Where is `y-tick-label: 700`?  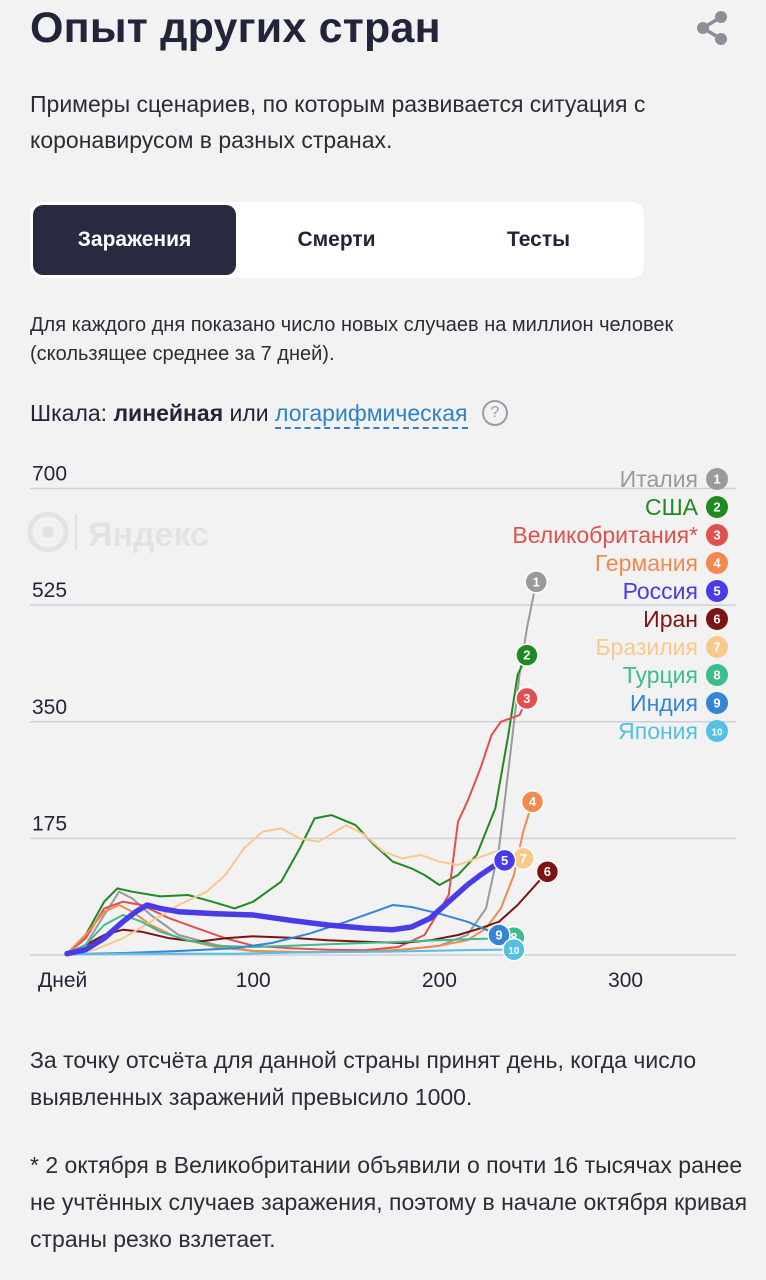
y-tick-label: 700 is located at coordinates (49, 474).